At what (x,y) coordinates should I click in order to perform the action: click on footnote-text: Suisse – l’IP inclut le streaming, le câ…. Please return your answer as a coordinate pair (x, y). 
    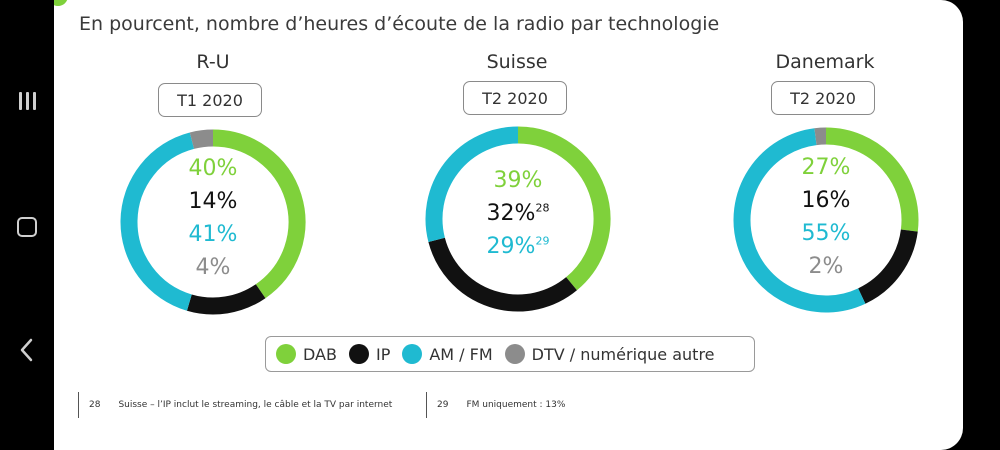
    Looking at the image, I should click on (255, 405).